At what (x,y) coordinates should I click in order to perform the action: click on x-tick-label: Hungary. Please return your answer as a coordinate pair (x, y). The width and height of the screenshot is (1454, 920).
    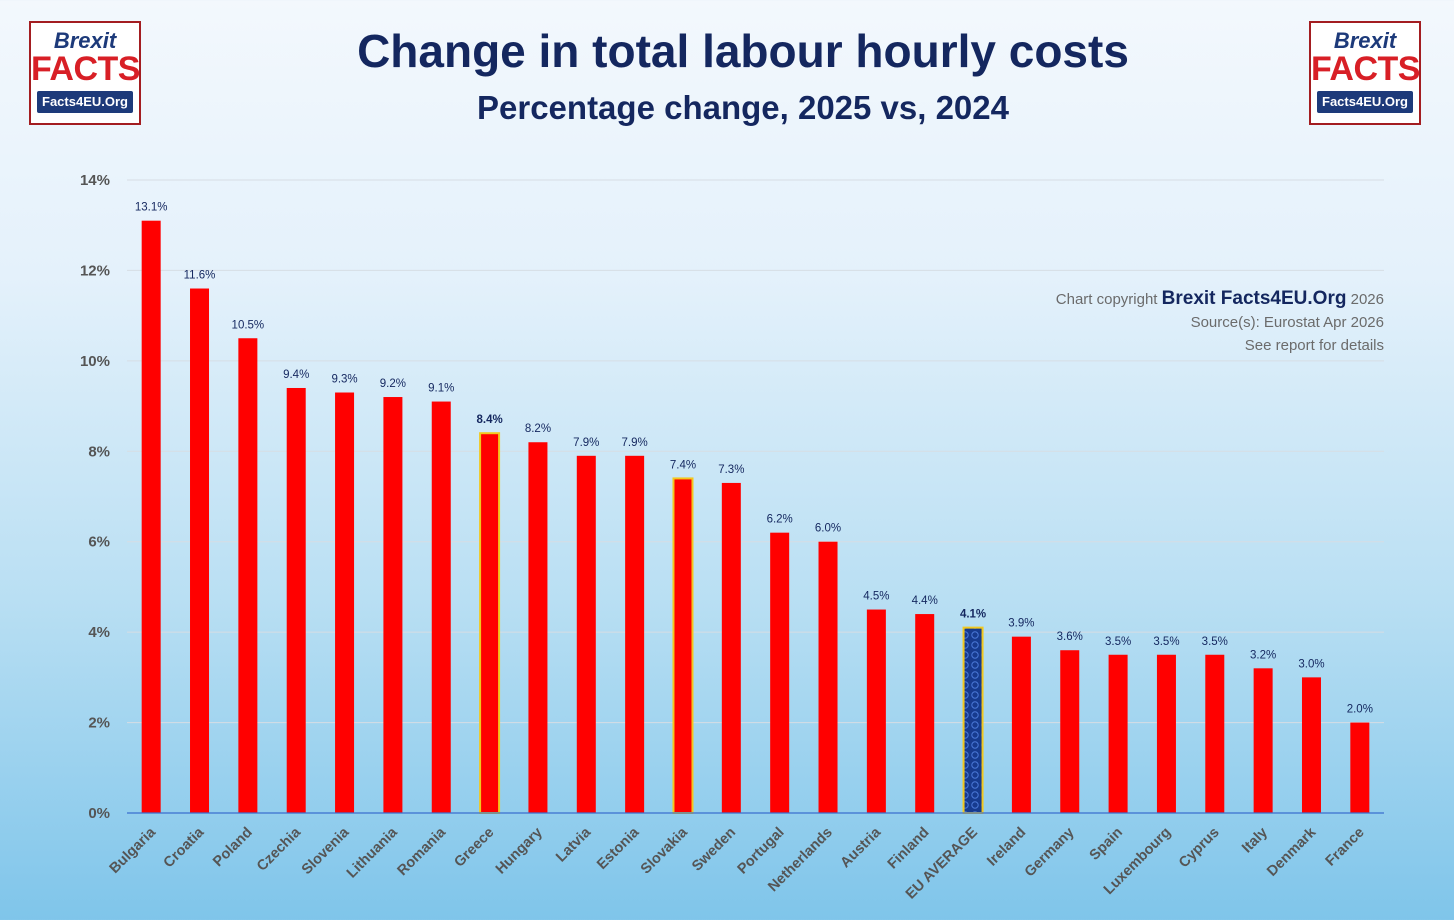
    Looking at the image, I should click on (519, 851).